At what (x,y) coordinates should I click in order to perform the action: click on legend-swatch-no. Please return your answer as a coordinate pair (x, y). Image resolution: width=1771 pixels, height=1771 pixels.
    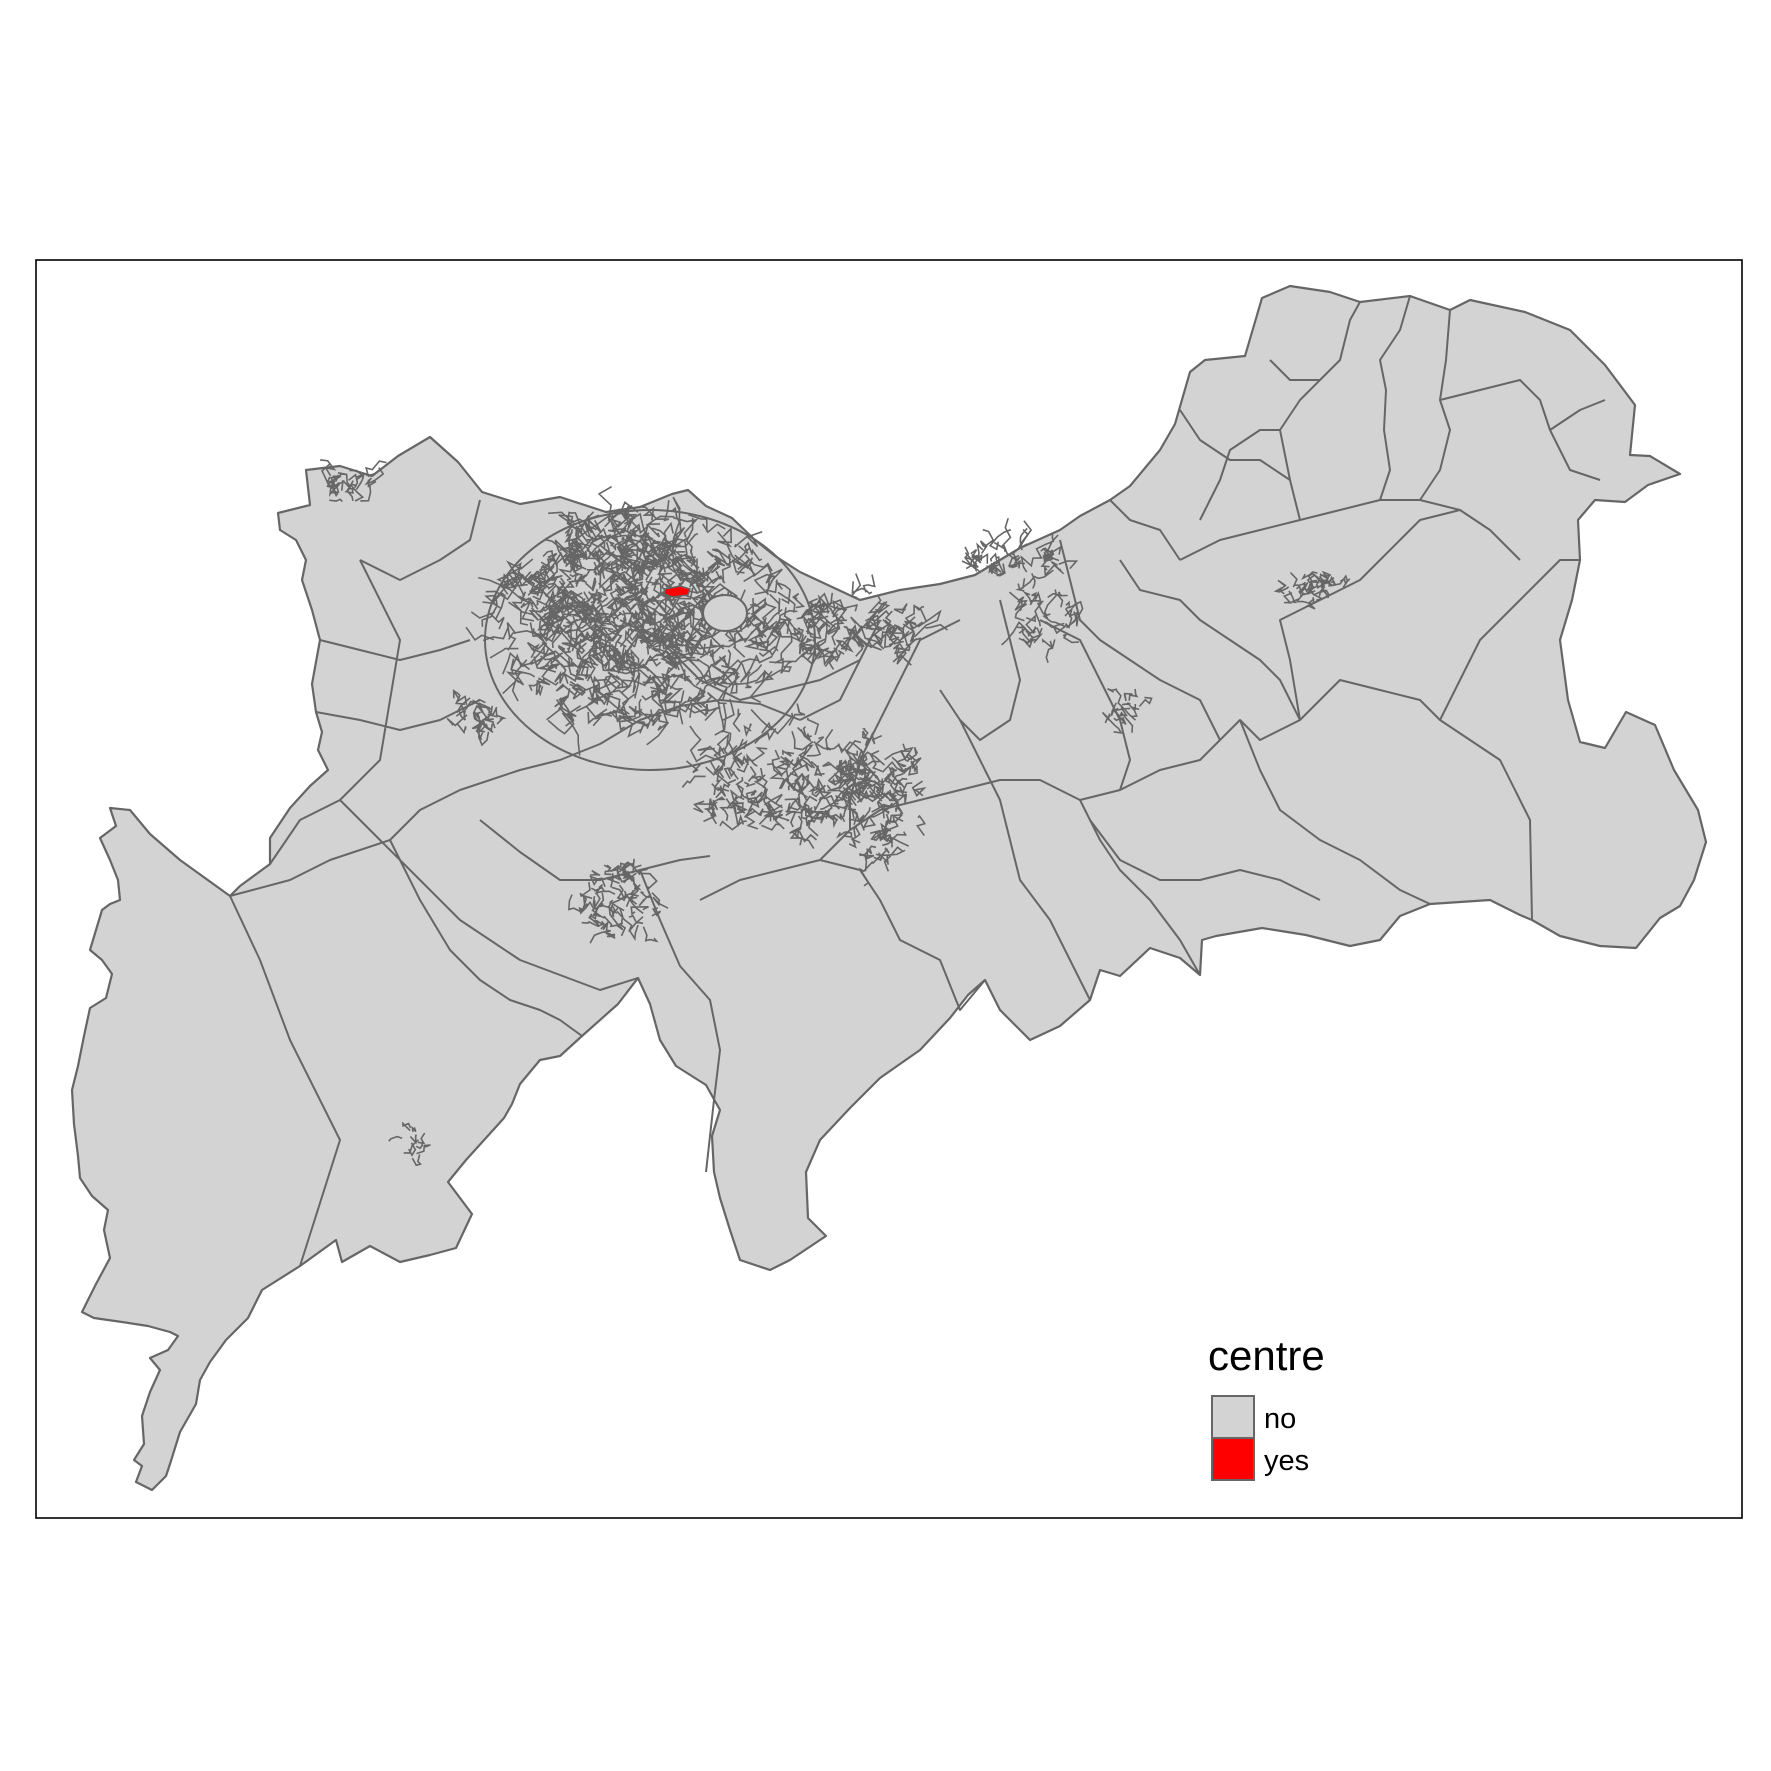
    Looking at the image, I should click on (1233, 1417).